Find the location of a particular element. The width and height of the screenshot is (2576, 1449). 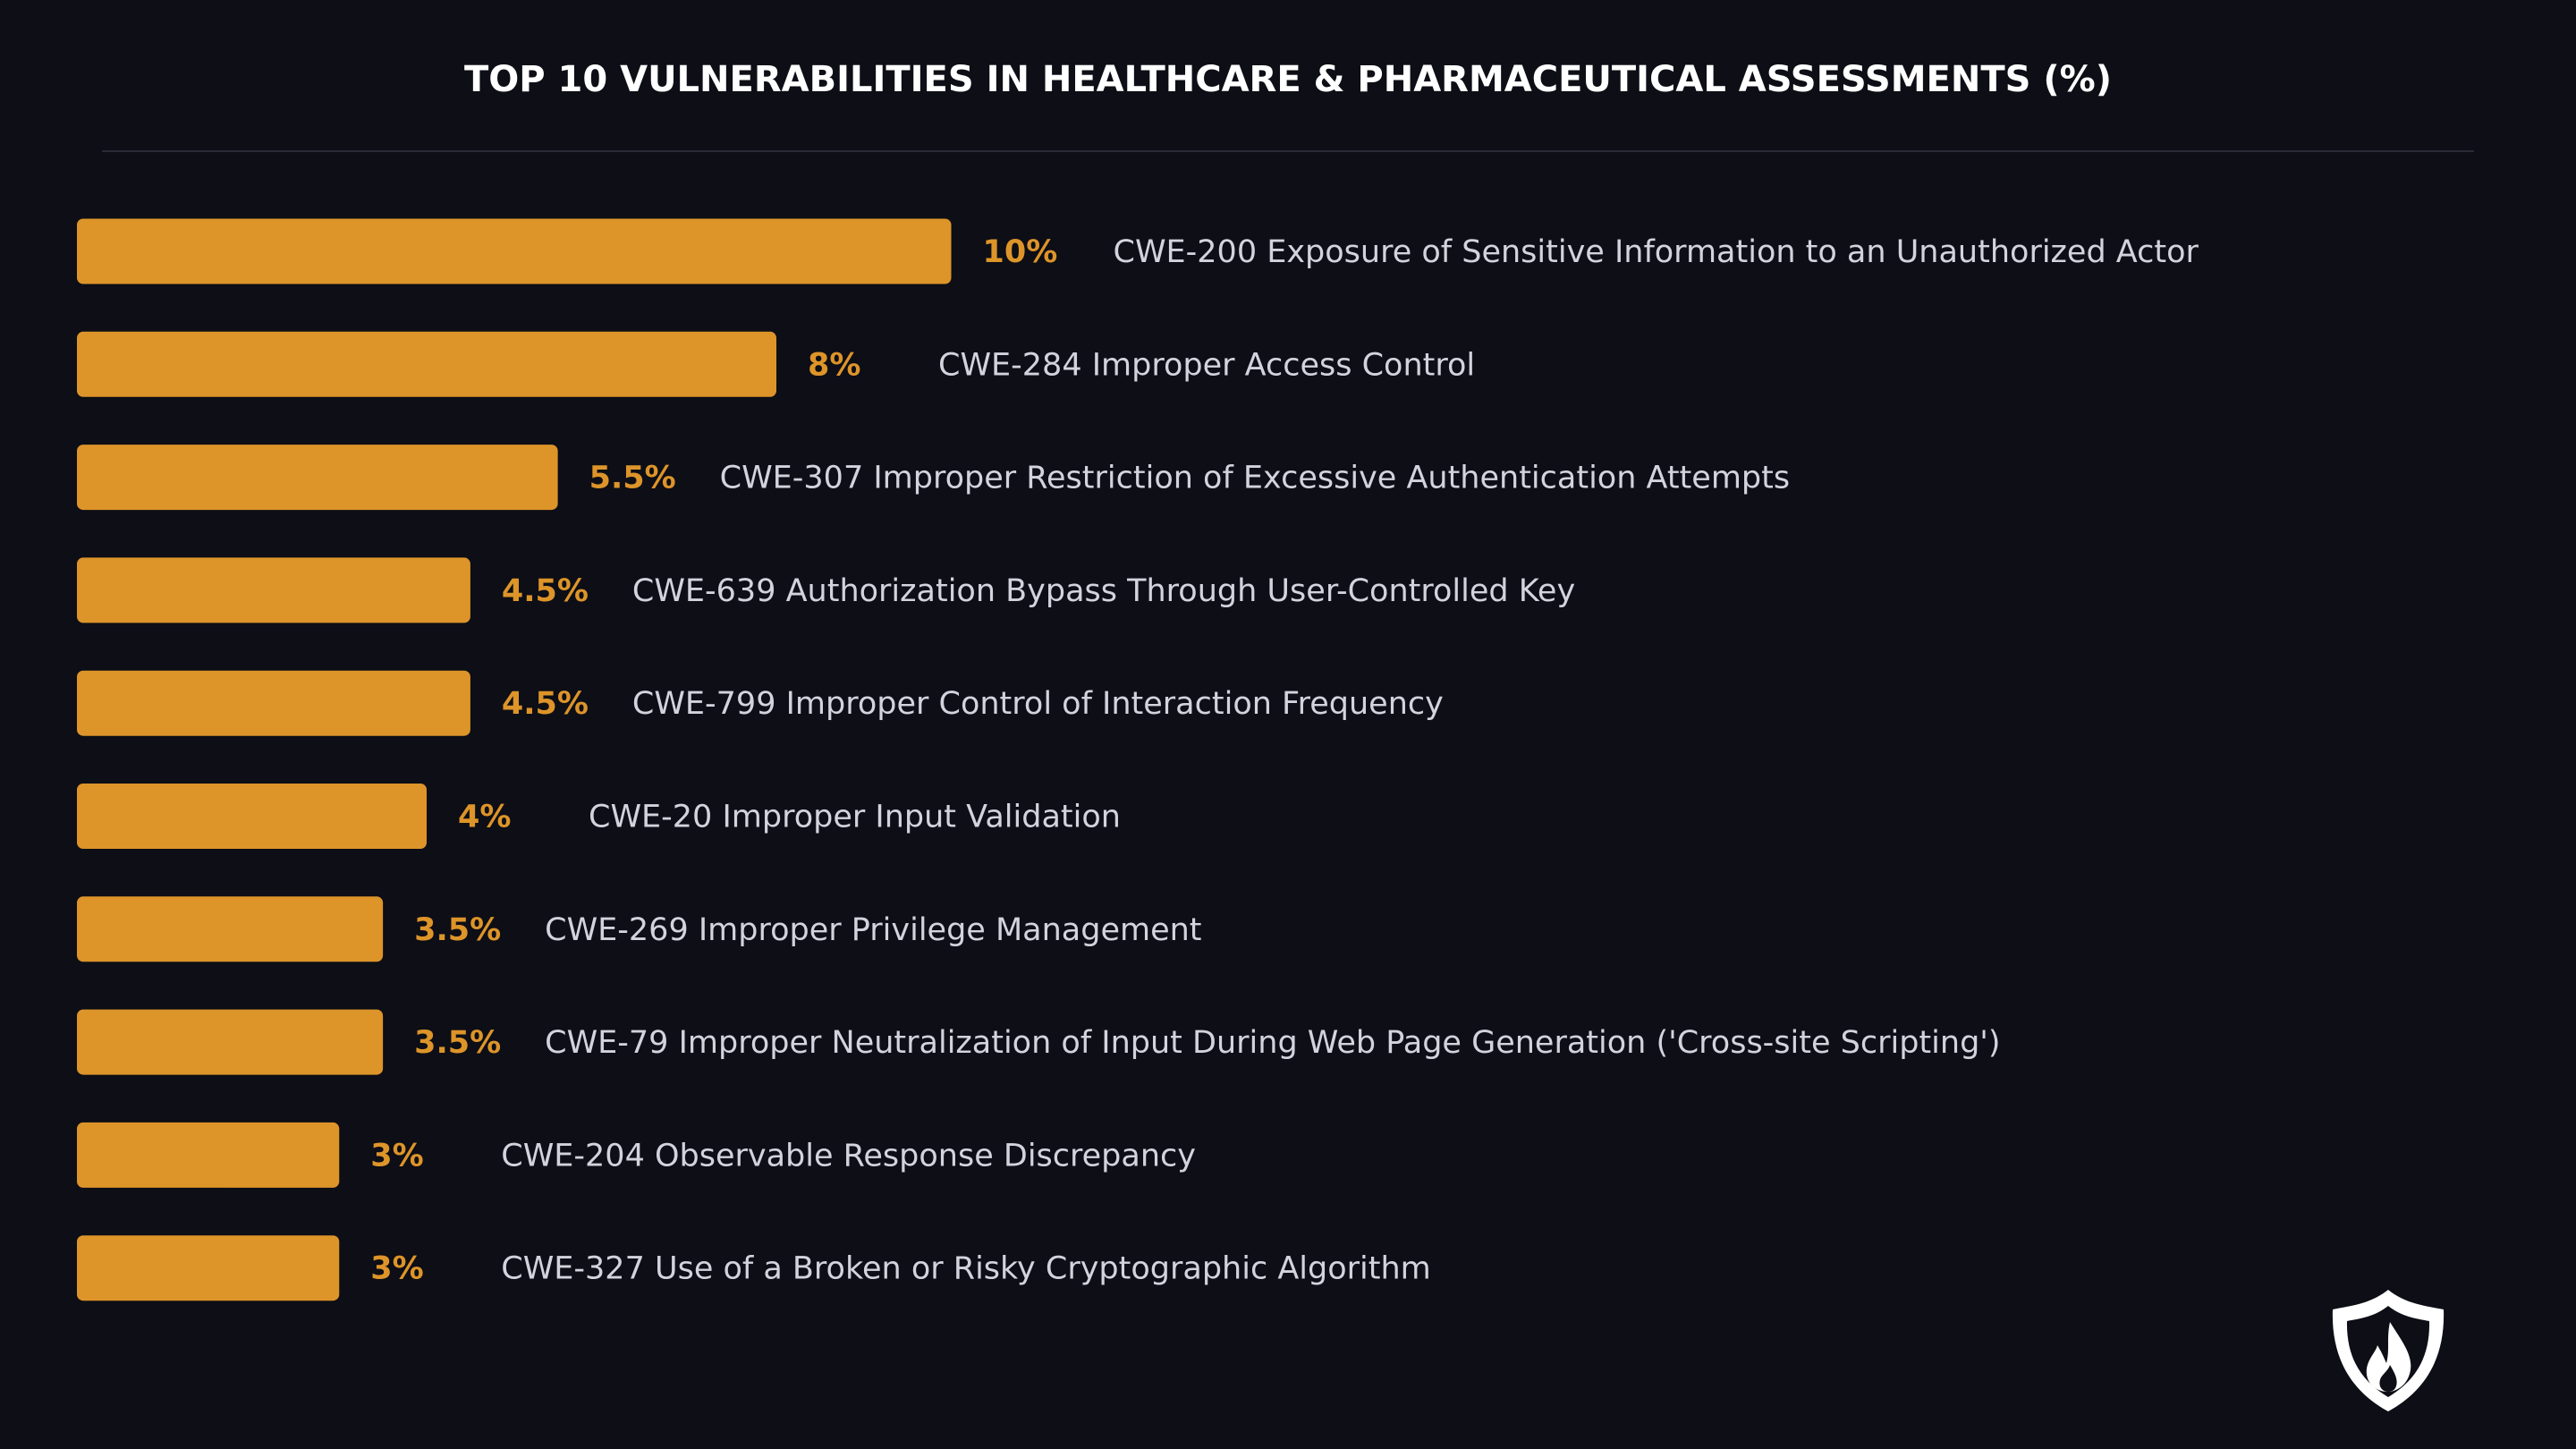

value-label: 5.5% is located at coordinates (632, 478).